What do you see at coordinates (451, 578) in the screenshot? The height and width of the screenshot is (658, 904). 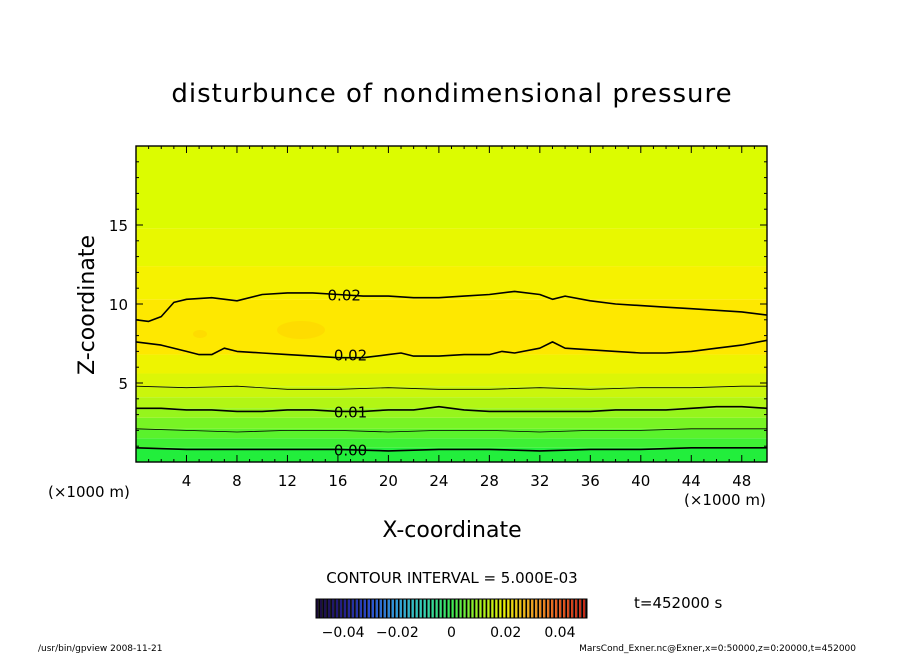 I see `contour-interval: CONTOUR INTERVAL = 5.000E-03` at bounding box center [451, 578].